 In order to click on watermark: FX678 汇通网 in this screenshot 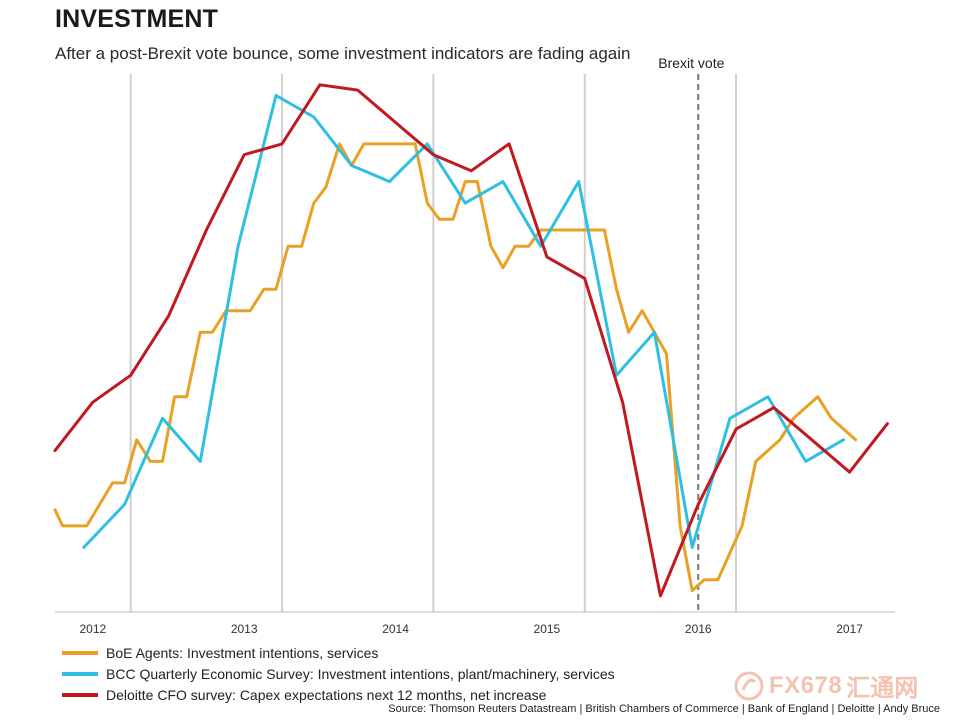, I will do `click(826, 685)`.